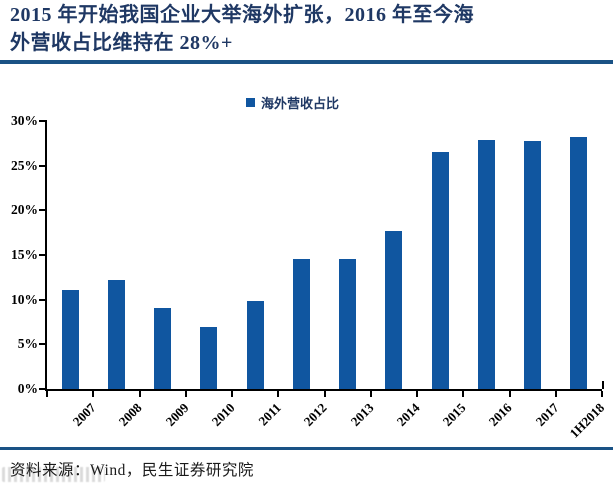 The height and width of the screenshot is (486, 613). What do you see at coordinates (300, 103) in the screenshot?
I see `legend-label: 海外营收占比` at bounding box center [300, 103].